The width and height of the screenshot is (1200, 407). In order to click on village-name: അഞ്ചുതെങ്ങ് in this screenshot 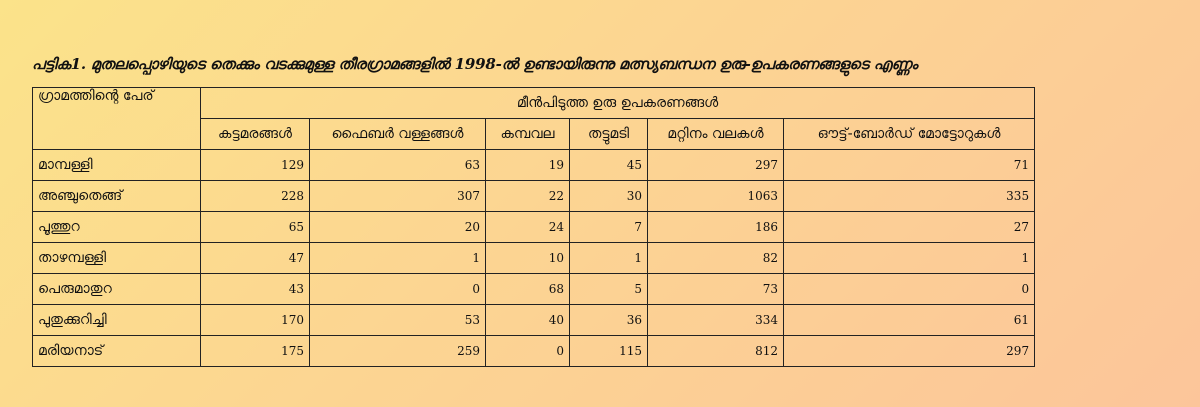, I will do `click(116, 196)`.